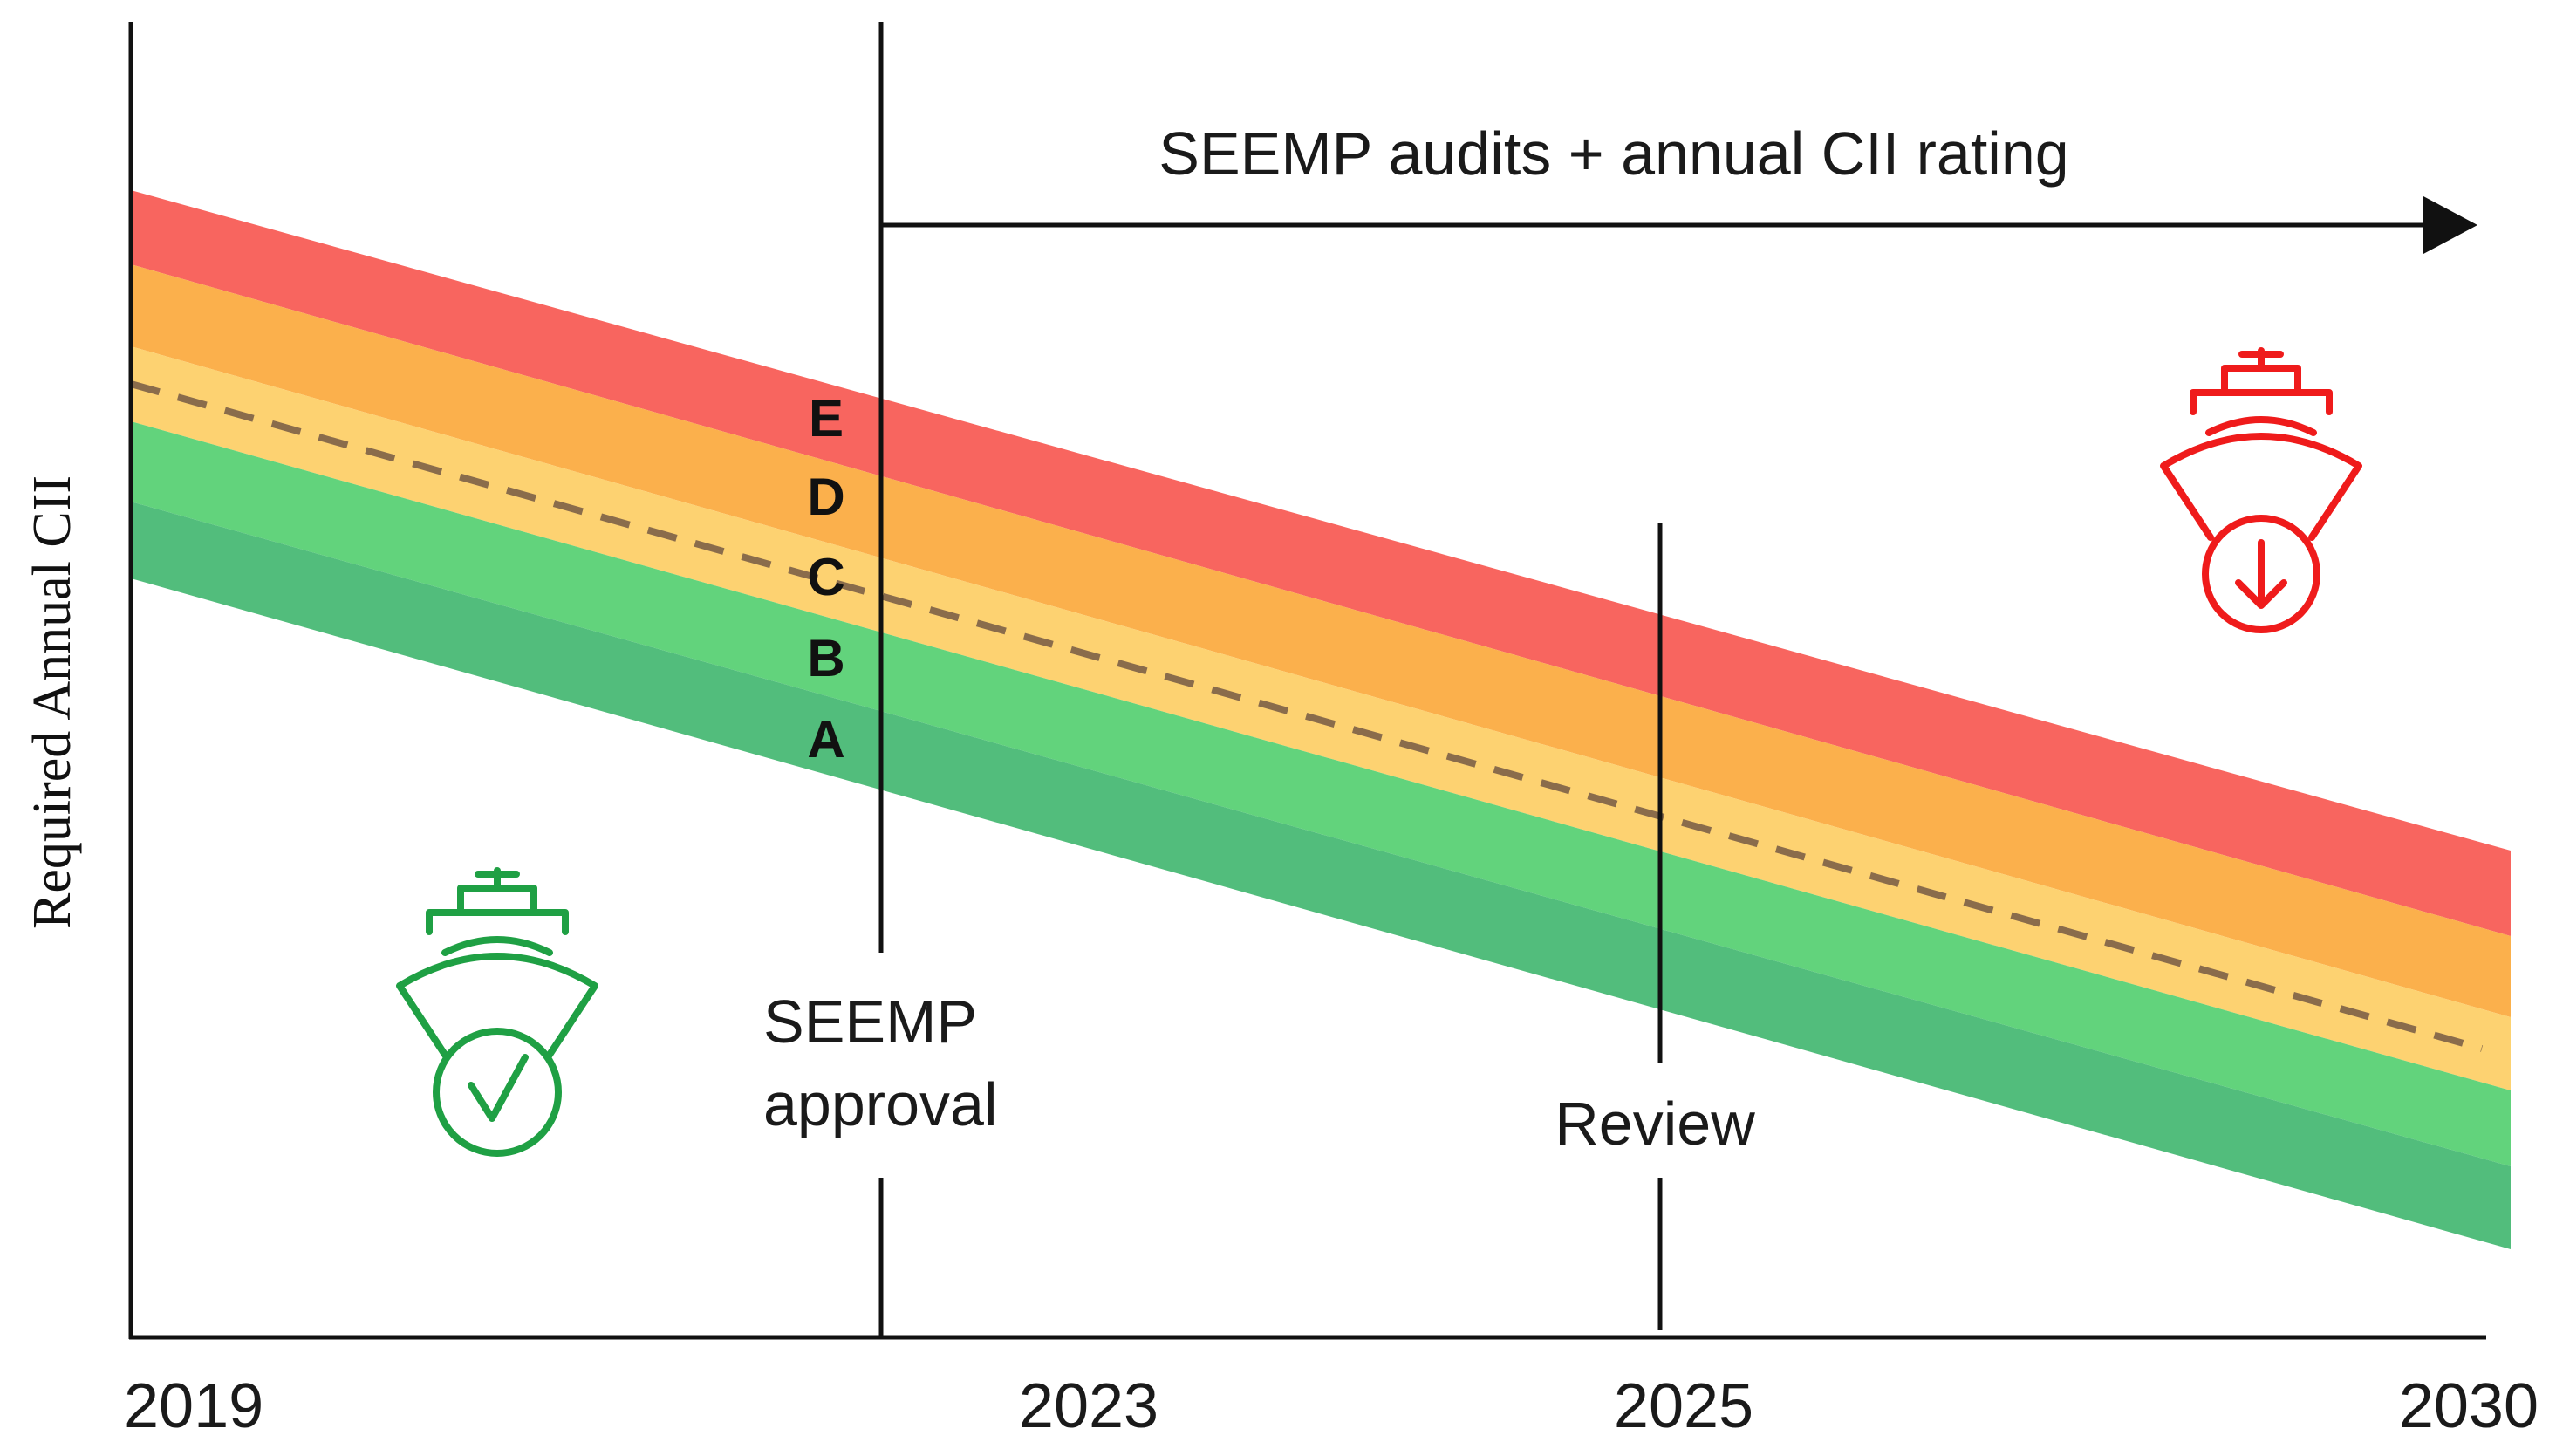  What do you see at coordinates (2469, 1406) in the screenshot?
I see `x-tick-2030: 2030` at bounding box center [2469, 1406].